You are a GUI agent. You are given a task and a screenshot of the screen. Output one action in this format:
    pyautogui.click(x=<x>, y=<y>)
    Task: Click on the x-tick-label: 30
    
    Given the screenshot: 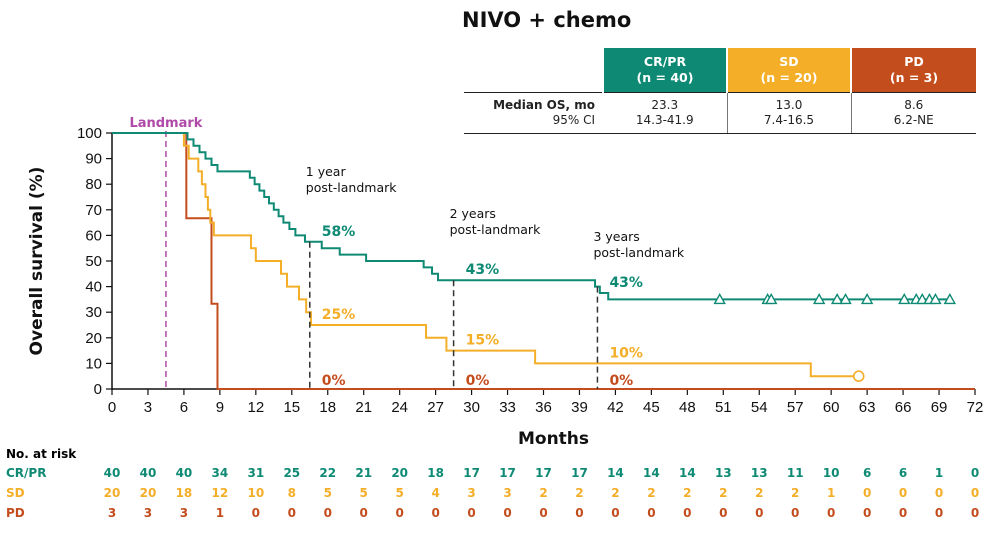 What is the action you would take?
    pyautogui.click(x=471, y=407)
    